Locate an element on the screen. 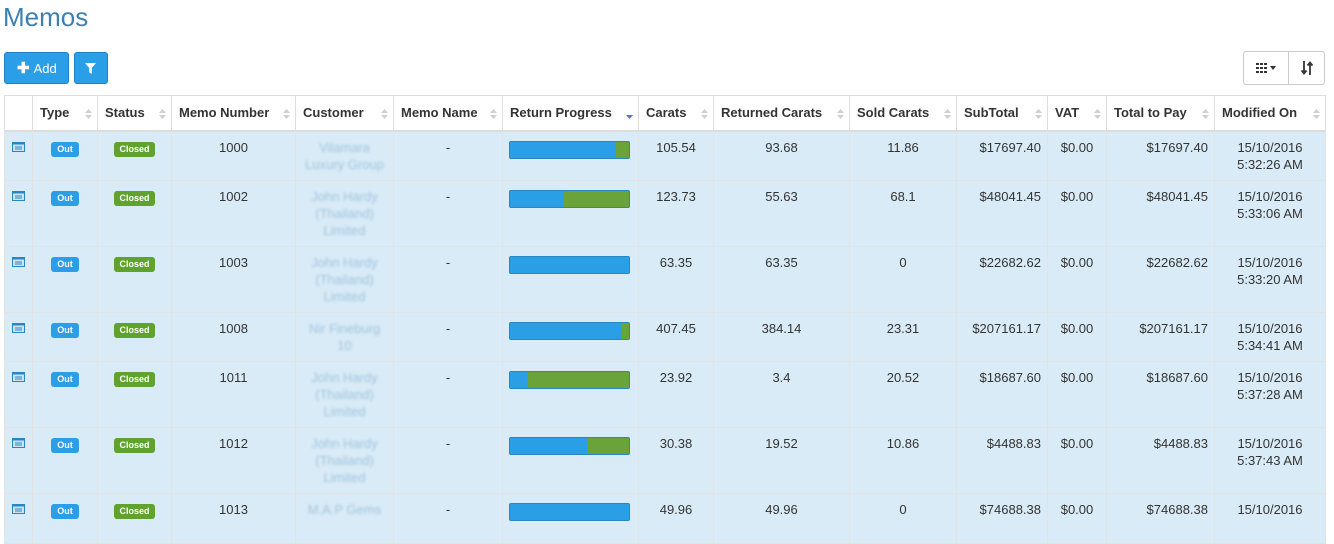 The width and height of the screenshot is (1334, 544). customer-cell: Vilamara Luxury Group is located at coordinates (344, 155).